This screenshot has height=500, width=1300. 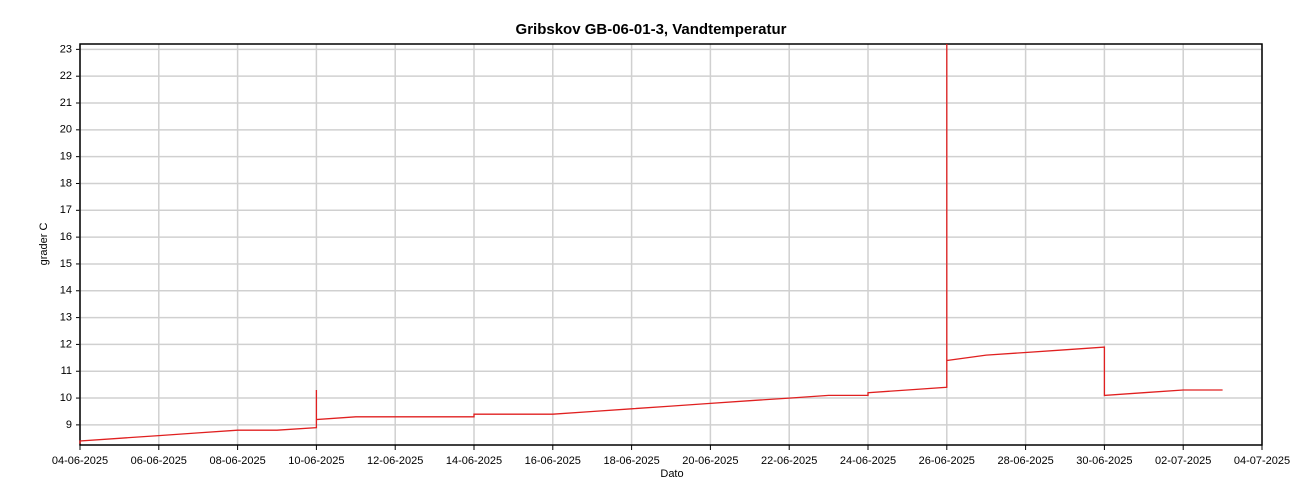 What do you see at coordinates (631, 461) in the screenshot?
I see `x-tick-label: 18-06-2025` at bounding box center [631, 461].